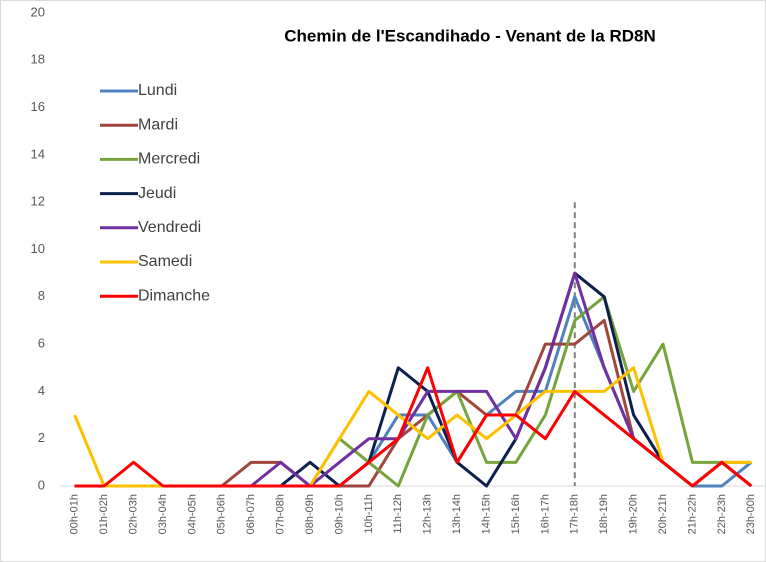  Describe the element at coordinates (41, 390) in the screenshot. I see `y-tick-label: 4` at that location.